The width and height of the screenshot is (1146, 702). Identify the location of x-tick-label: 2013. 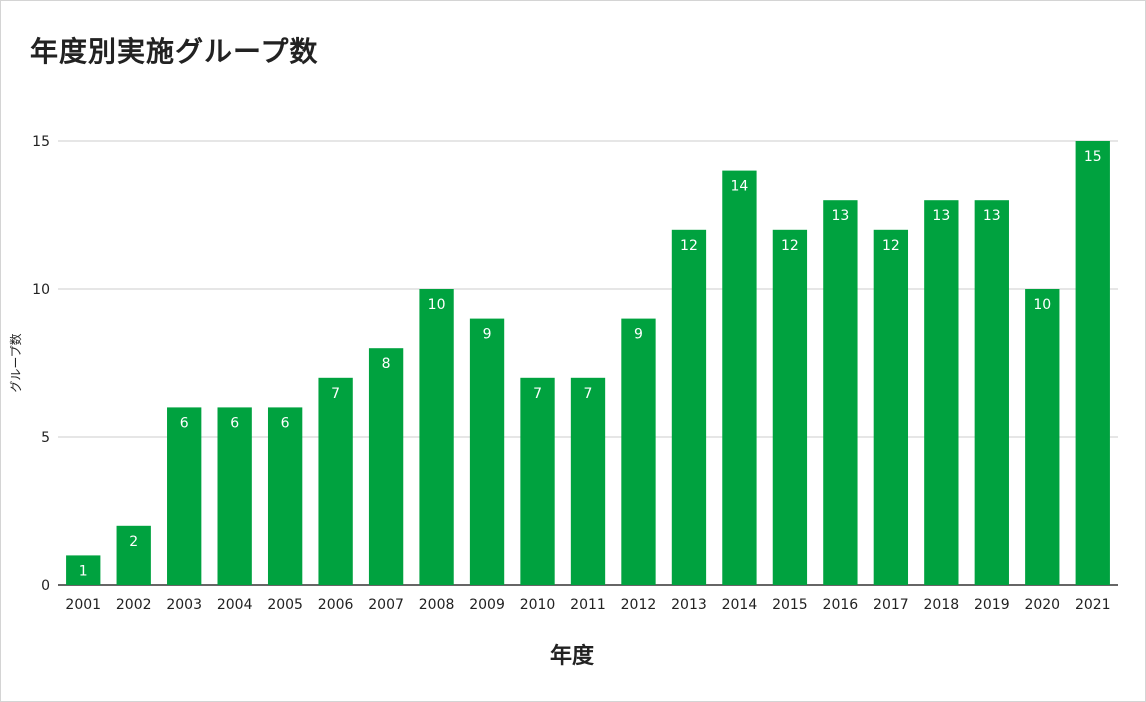
(689, 605).